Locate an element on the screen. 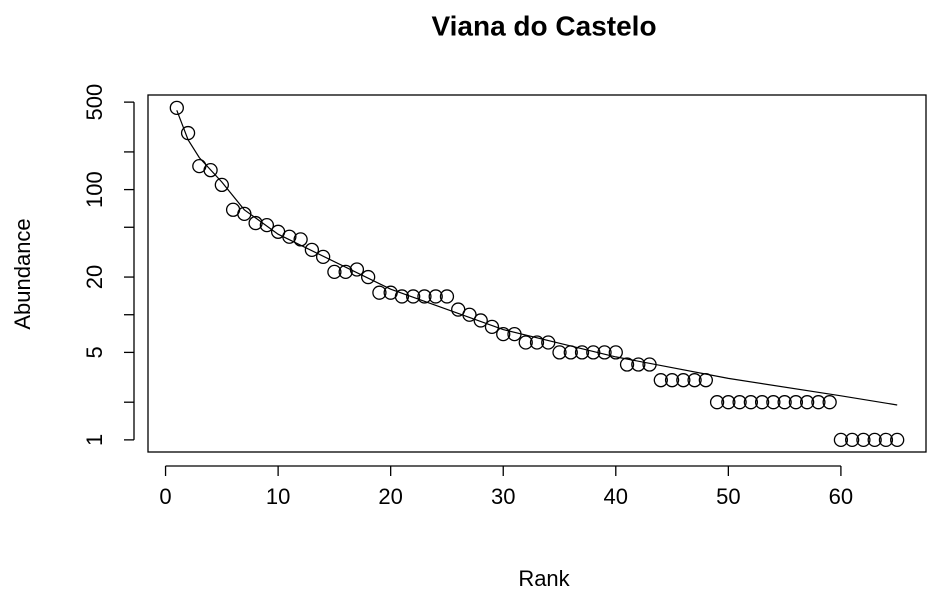 The height and width of the screenshot is (599, 928). y-tick-label: 500 is located at coordinates (94, 102).